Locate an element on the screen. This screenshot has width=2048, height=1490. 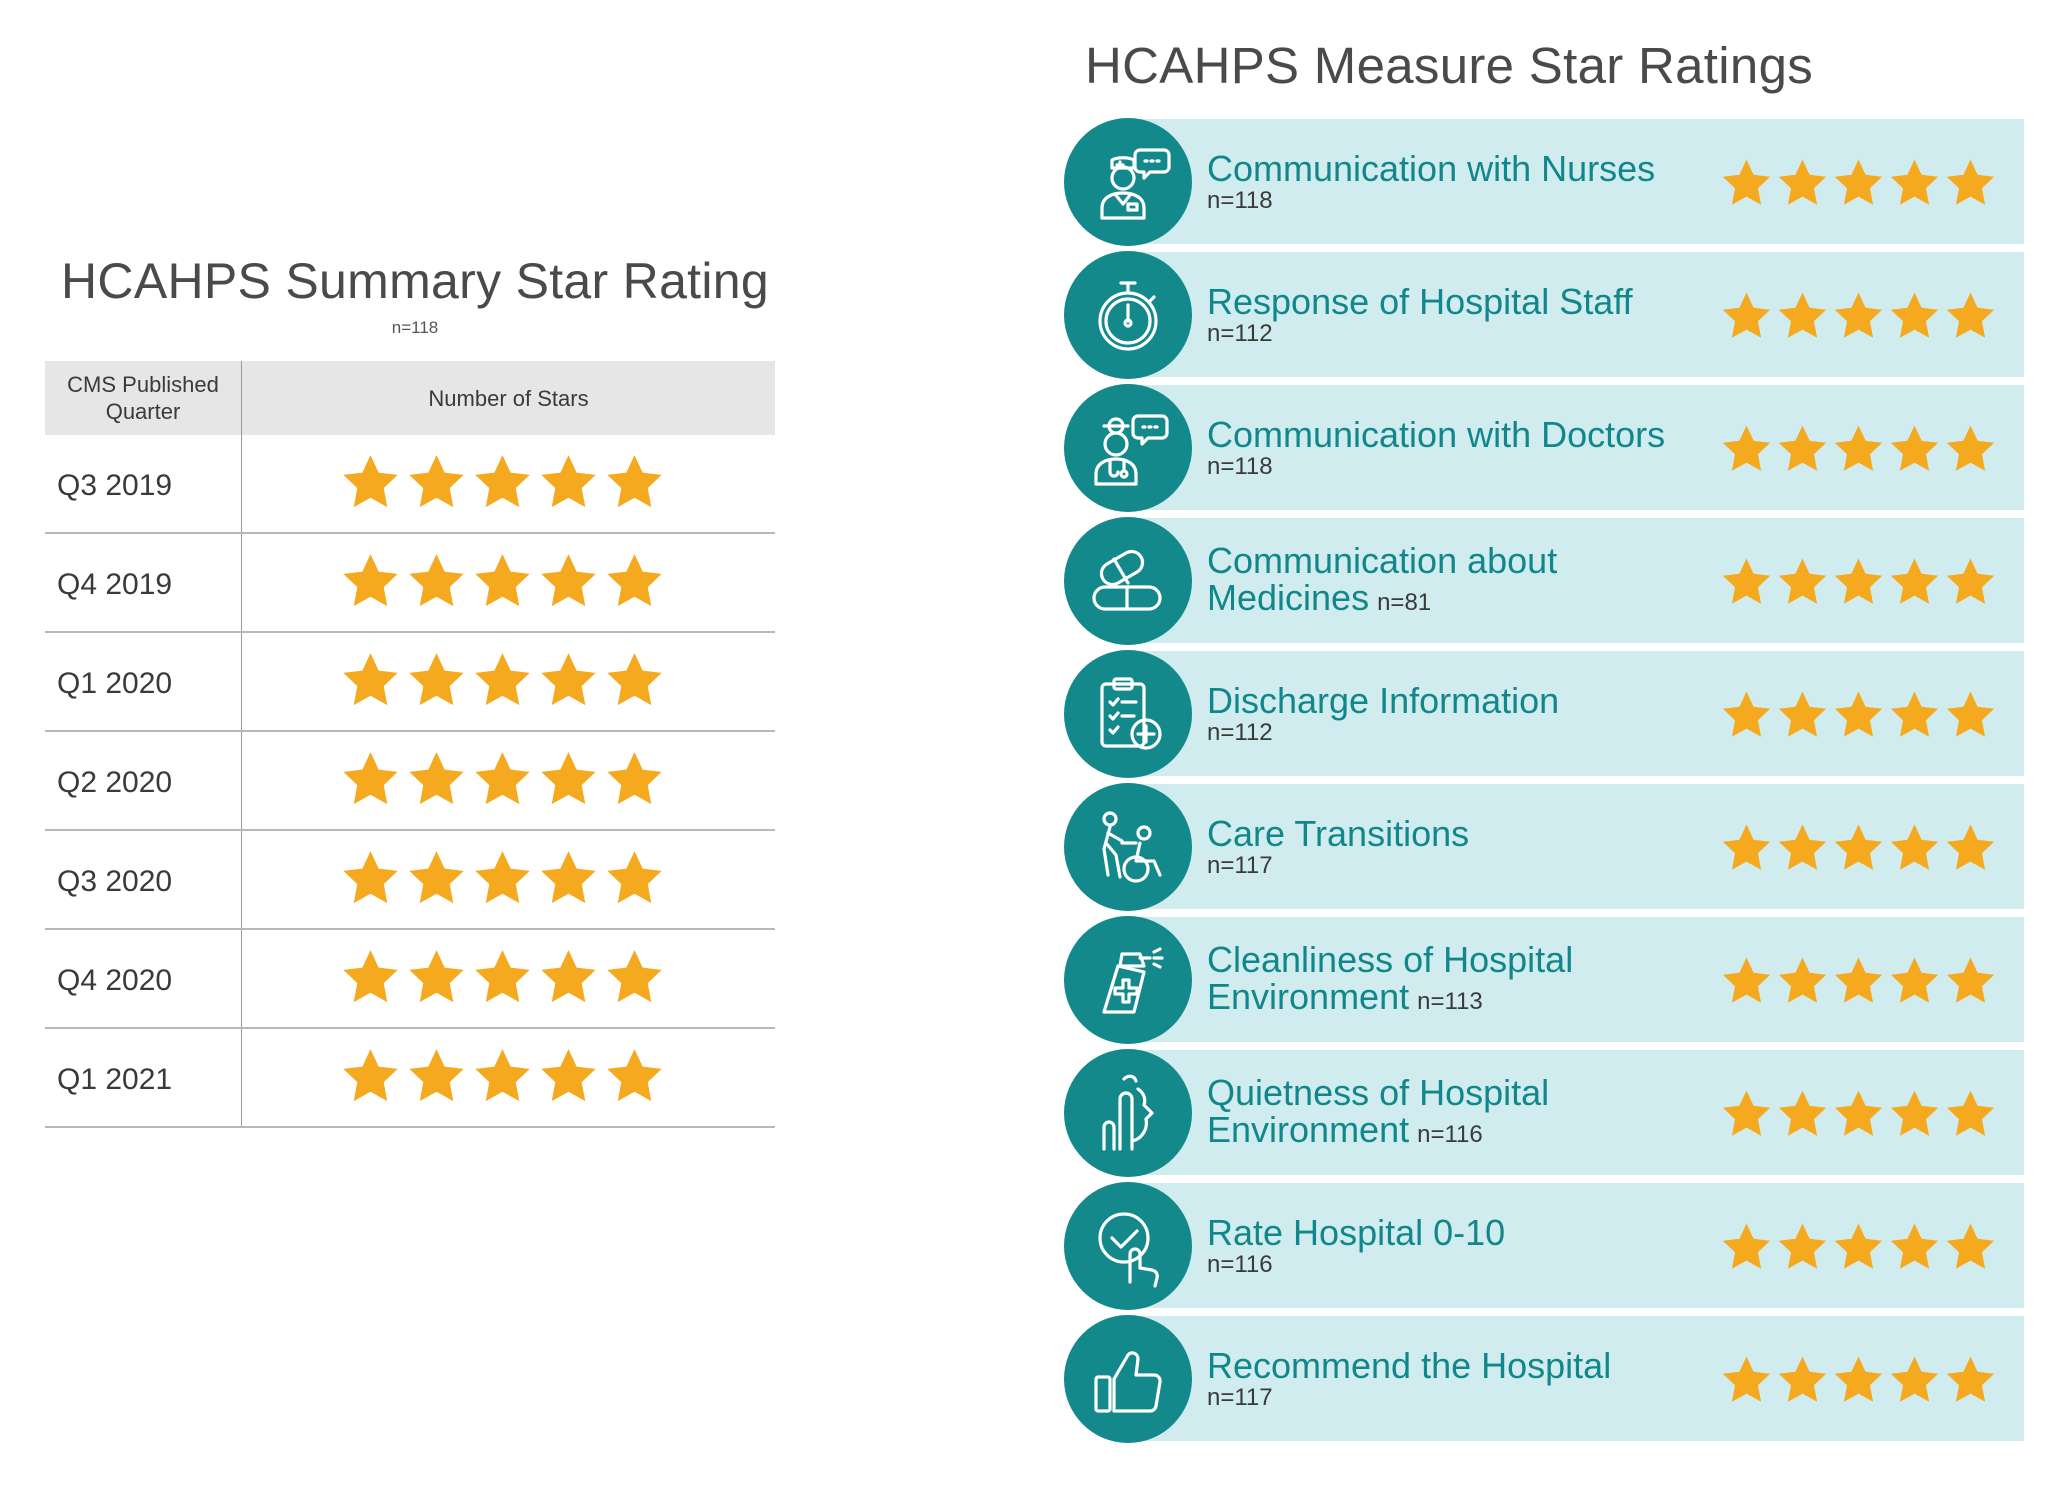
measure-label: Quietness of Hospital is located at coordinates (1467, 1092).